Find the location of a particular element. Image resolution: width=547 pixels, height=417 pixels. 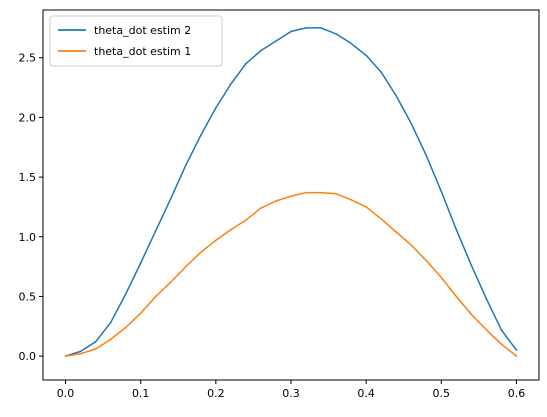

x-tick-label: 0.5 is located at coordinates (442, 393).